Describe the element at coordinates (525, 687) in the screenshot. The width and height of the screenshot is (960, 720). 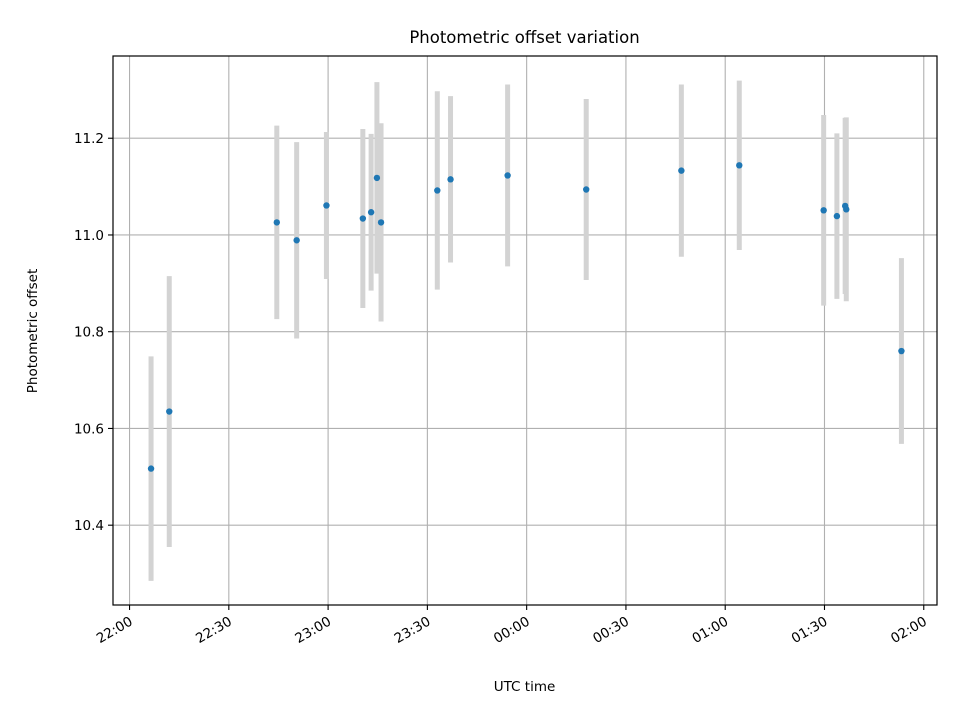
I see `x-axis-label: UTC time` at that location.